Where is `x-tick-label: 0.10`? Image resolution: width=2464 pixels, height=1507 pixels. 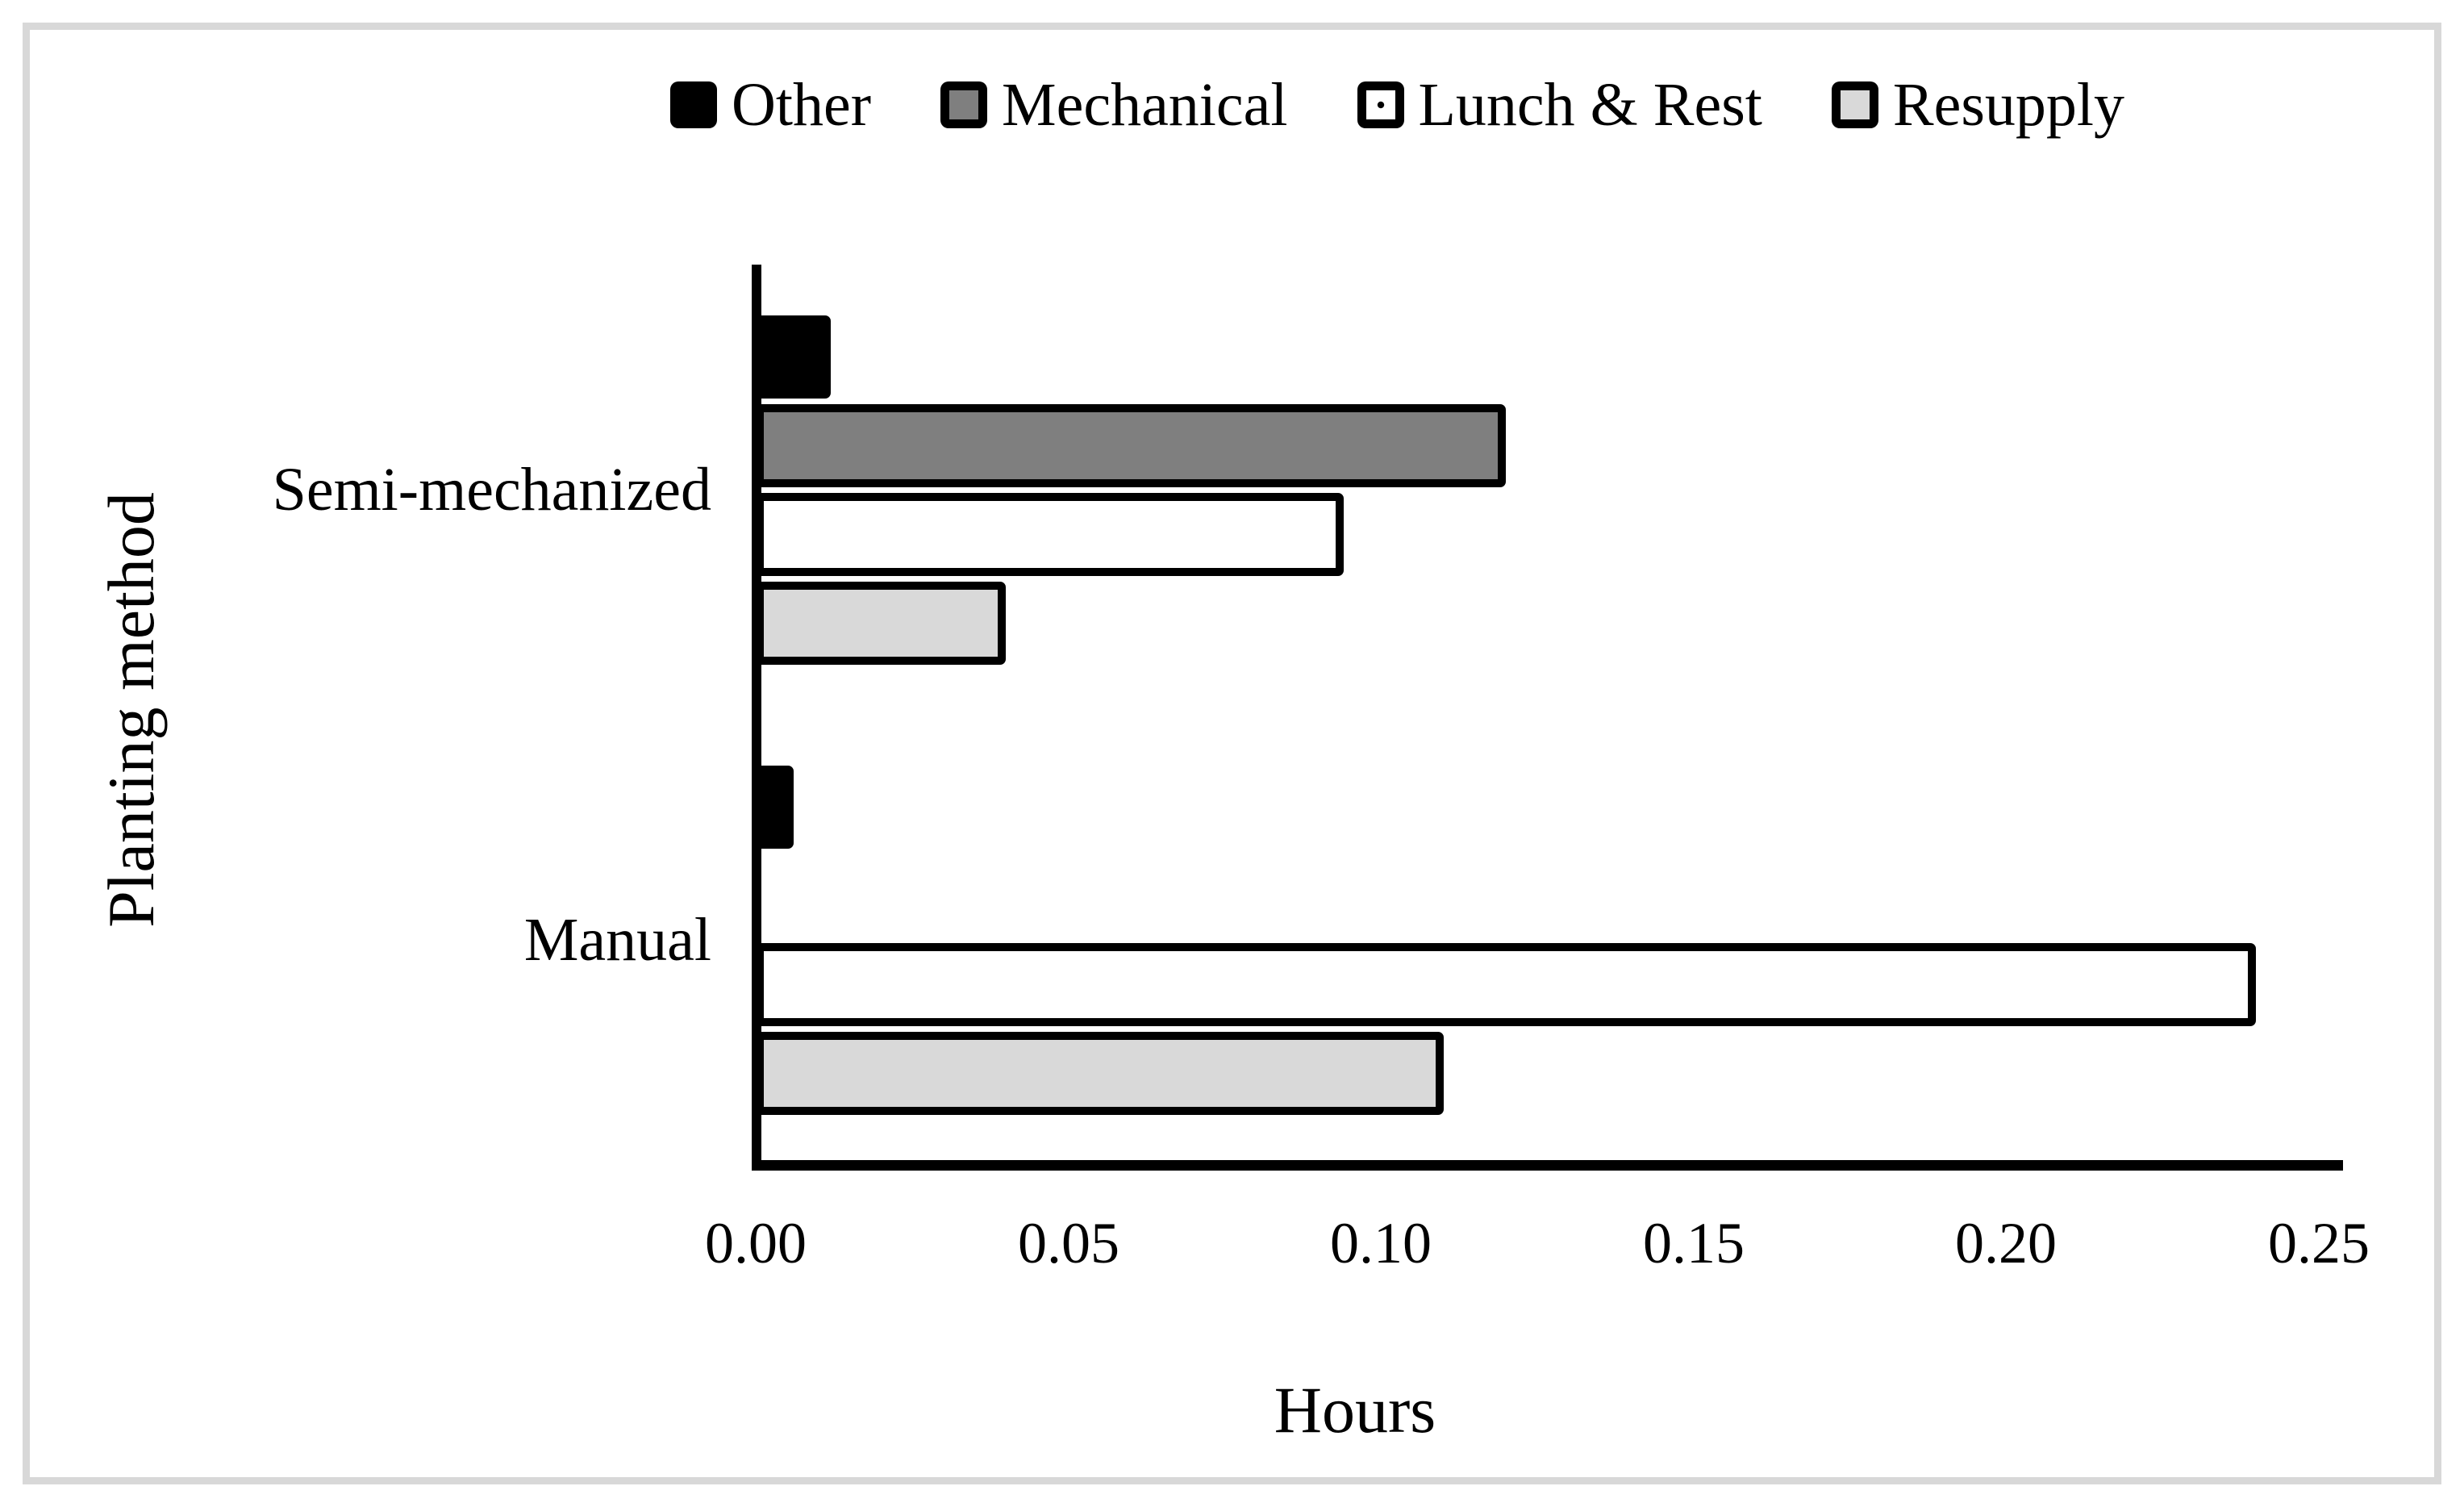 x-tick-label: 0.10 is located at coordinates (1381, 1243).